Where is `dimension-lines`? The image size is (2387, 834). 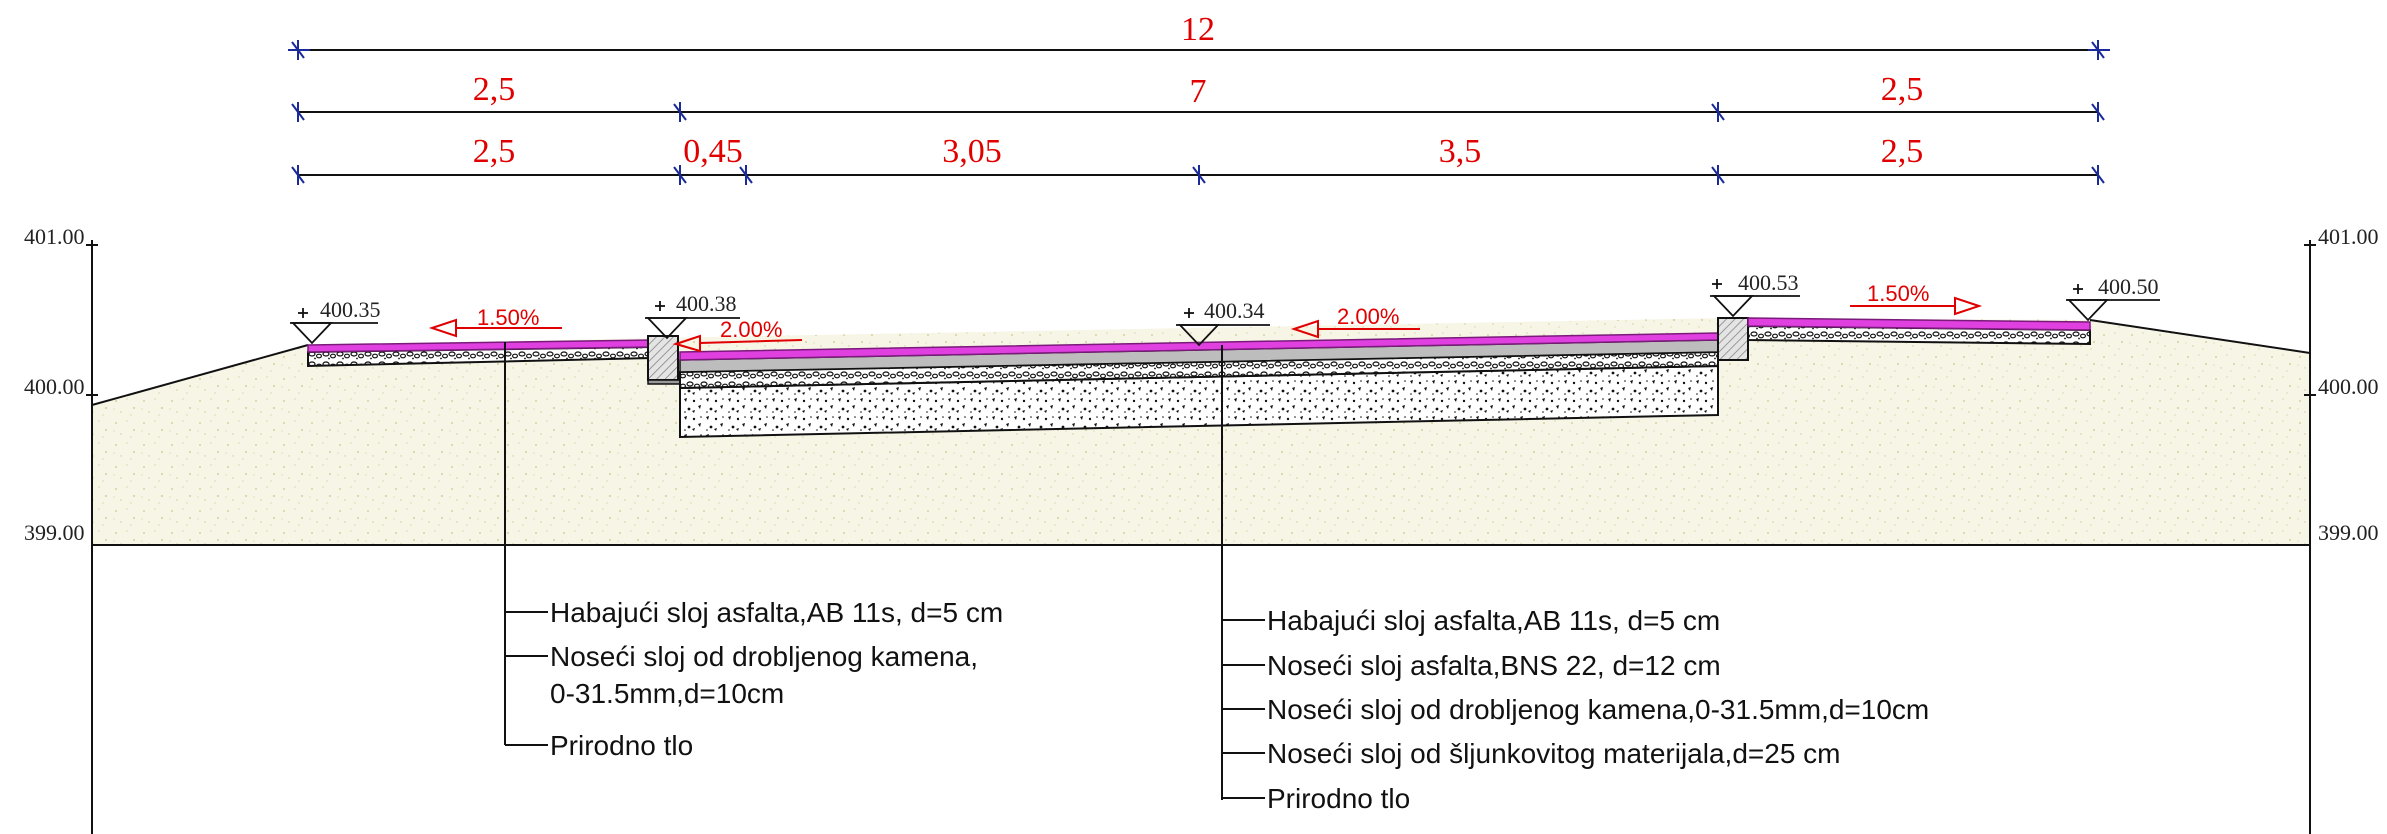 dimension-lines is located at coordinates (1198, 112).